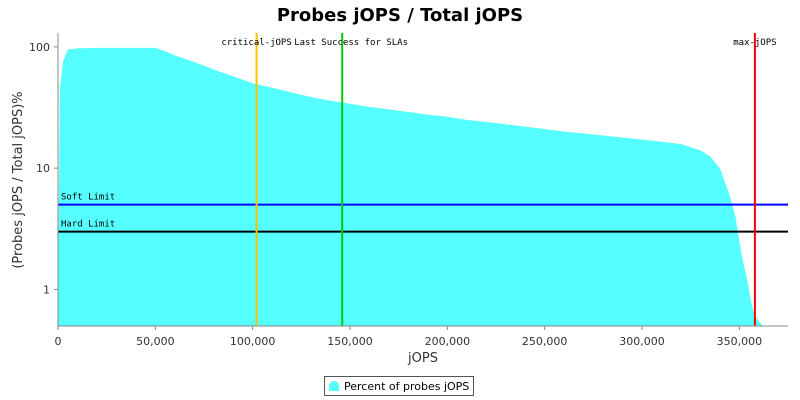 Image resolution: width=800 pixels, height=400 pixels. What do you see at coordinates (754, 43) in the screenshot?
I see `marker-label-2: max-jOPS` at bounding box center [754, 43].